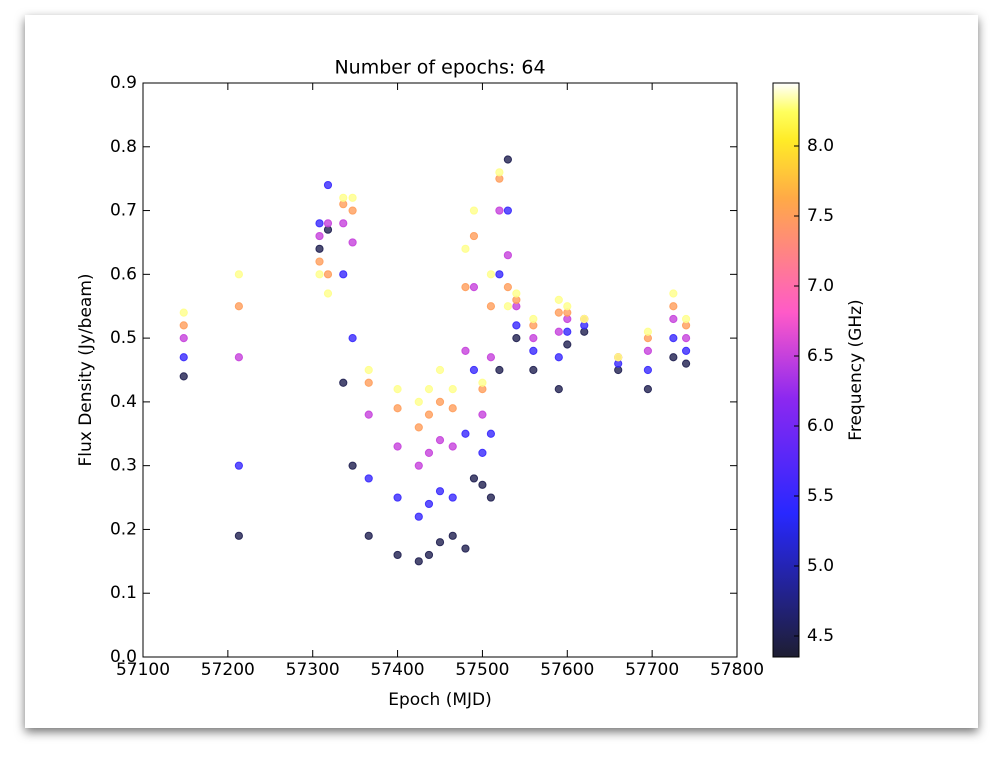 This screenshot has width=1000, height=766. What do you see at coordinates (123, 529) in the screenshot?
I see `y-tick-label: 0.2` at bounding box center [123, 529].